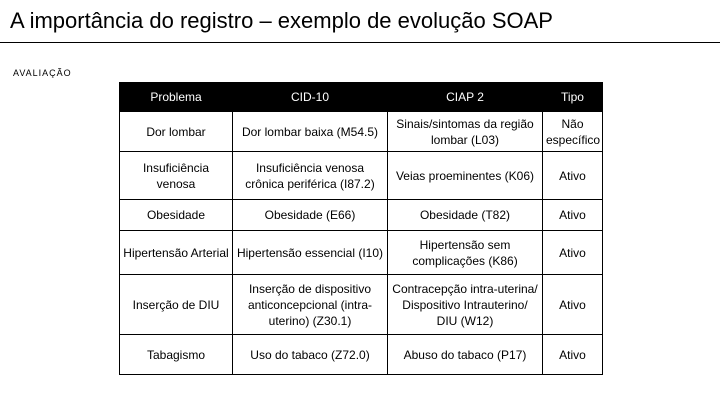  I want to click on cell-problema: Hipertensão Arterial, so click(176, 252).